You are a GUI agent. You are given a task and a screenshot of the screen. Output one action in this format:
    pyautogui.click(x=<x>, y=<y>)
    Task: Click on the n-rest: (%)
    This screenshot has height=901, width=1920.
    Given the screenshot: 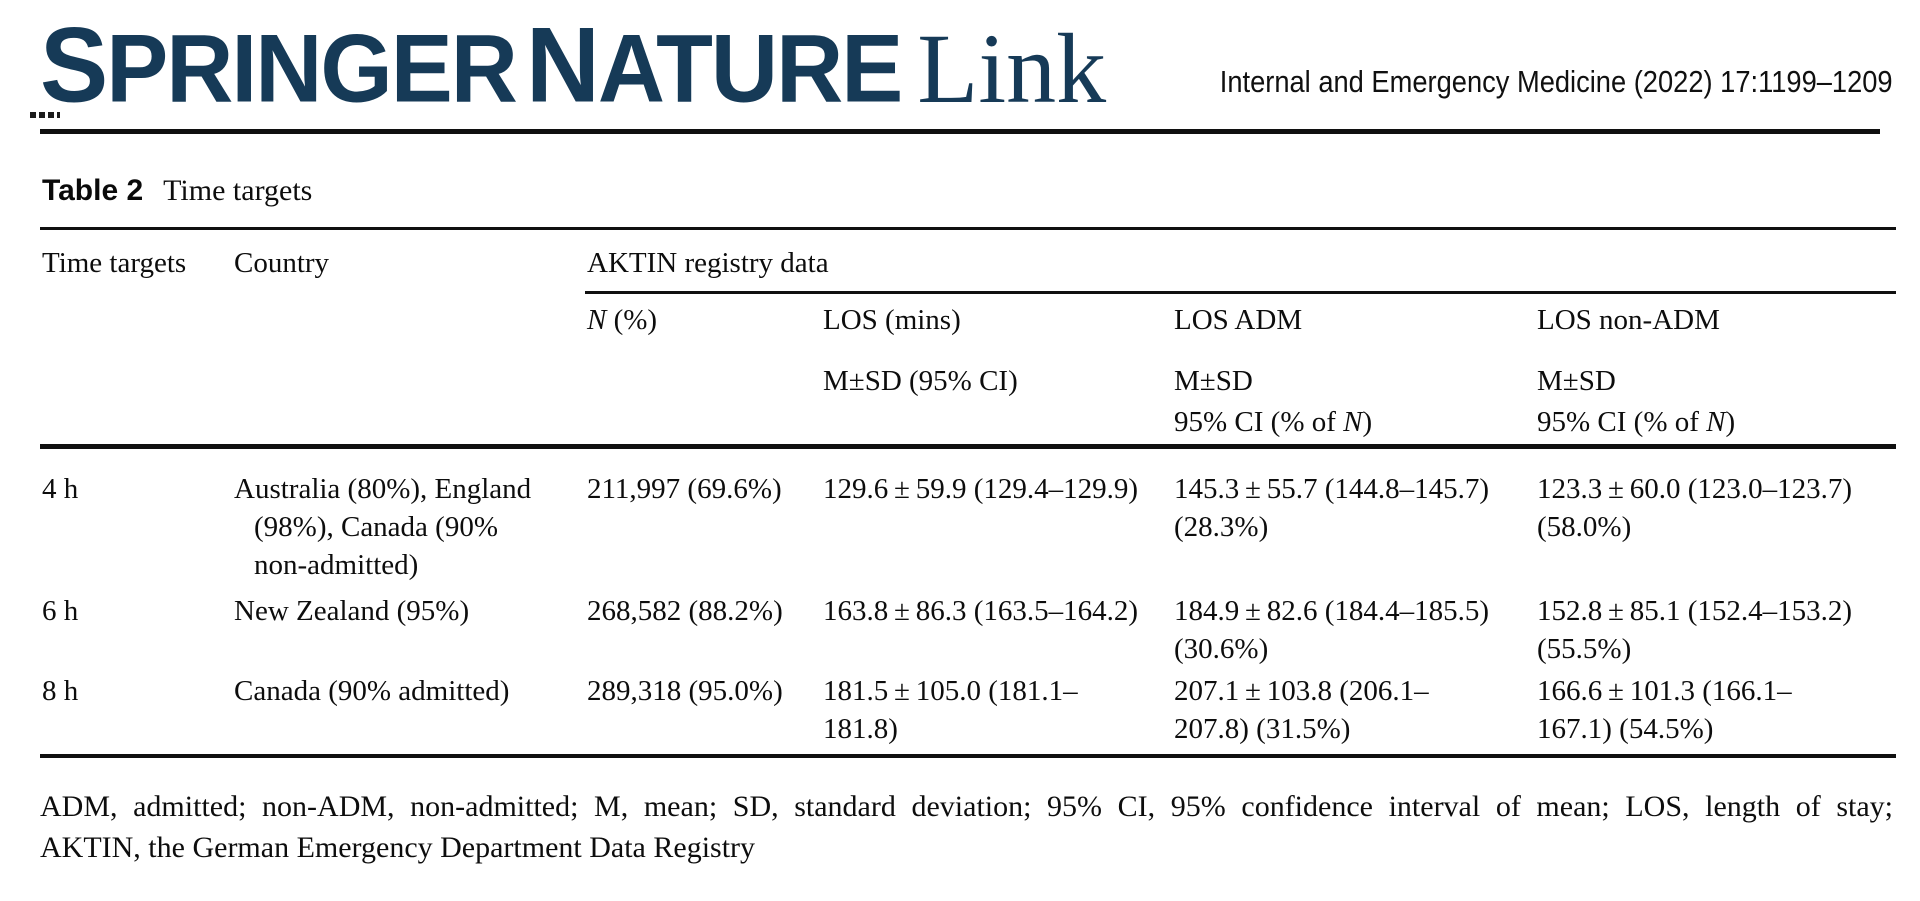 What is the action you would take?
    pyautogui.click(x=632, y=320)
    